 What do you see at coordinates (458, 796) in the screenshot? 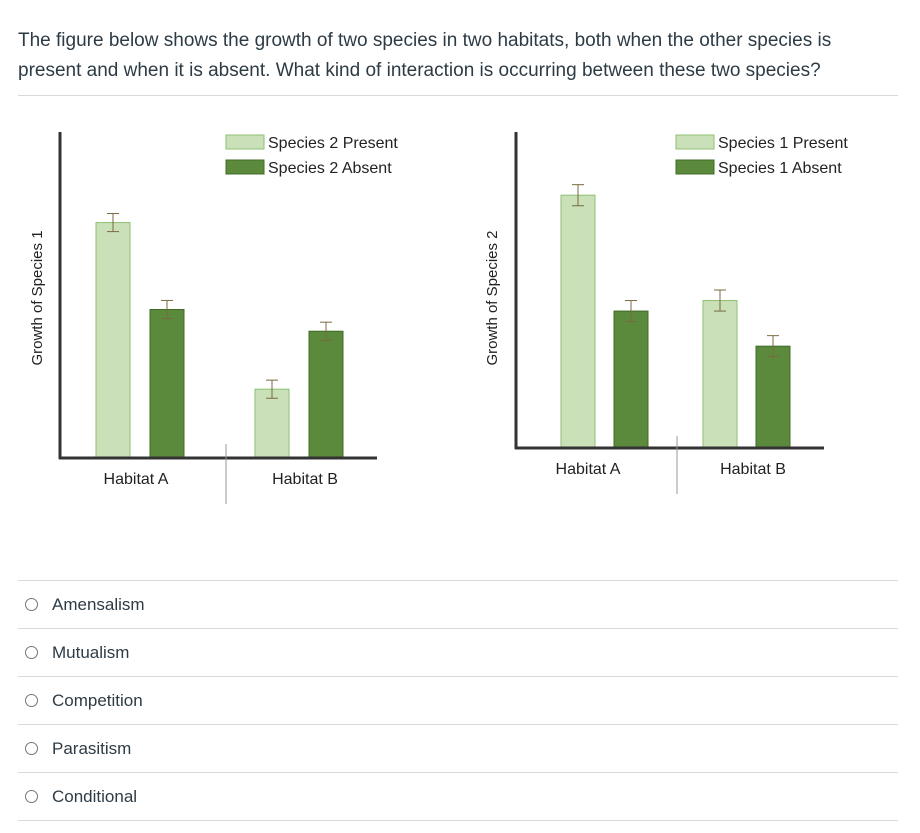
I see `answer-option-conditional: Conditional` at bounding box center [458, 796].